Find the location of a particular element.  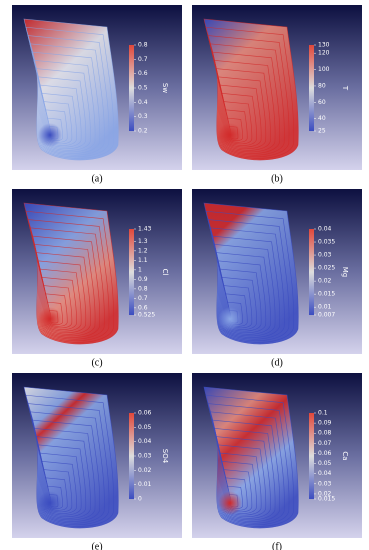

panel: 0 0.01 0.02 0.03 0.04 0.05 0.06 SO4 (e) is located at coordinates (97, 461).